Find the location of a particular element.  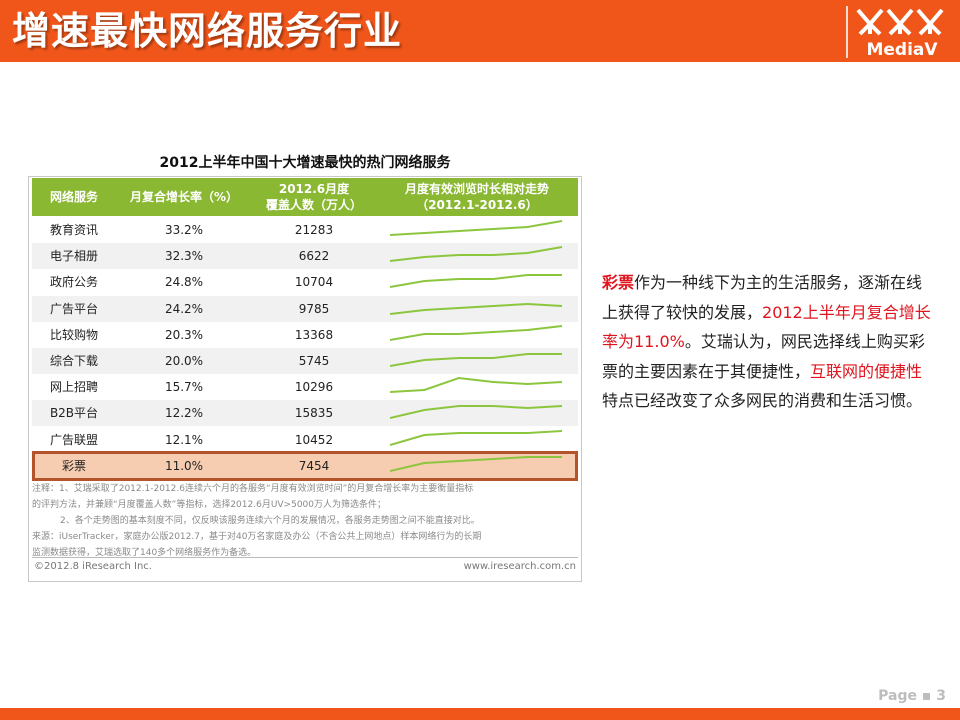

users-cell: 9785 is located at coordinates (314, 308).